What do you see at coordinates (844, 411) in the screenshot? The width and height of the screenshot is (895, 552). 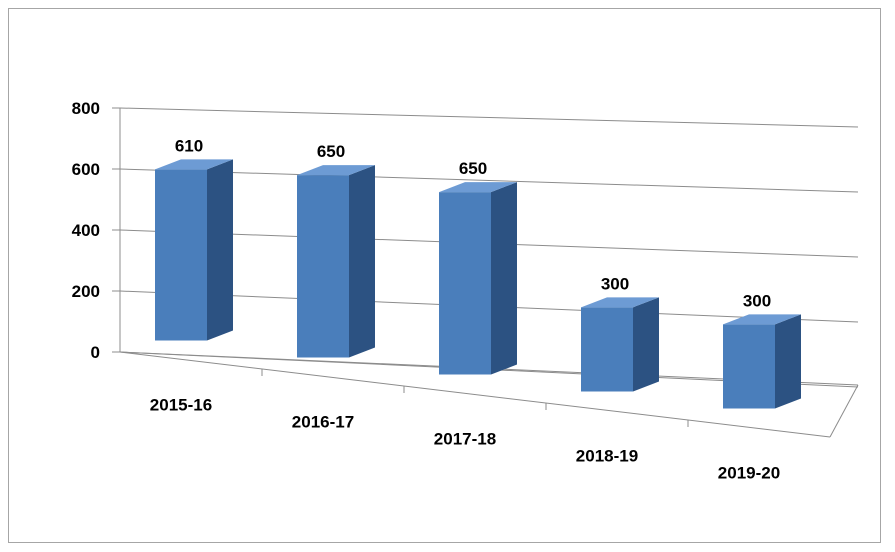 I see `floor-right-edge` at bounding box center [844, 411].